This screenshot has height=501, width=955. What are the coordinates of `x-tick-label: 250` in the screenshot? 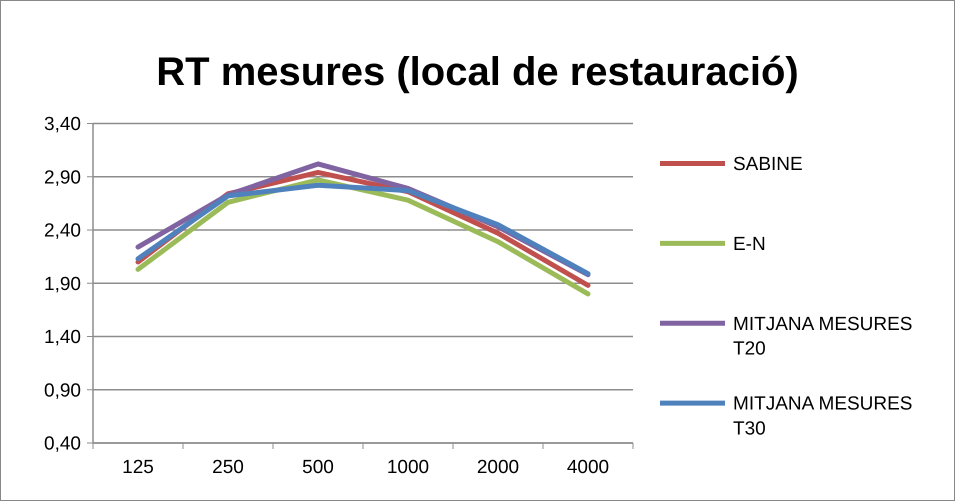 It's located at (228, 467).